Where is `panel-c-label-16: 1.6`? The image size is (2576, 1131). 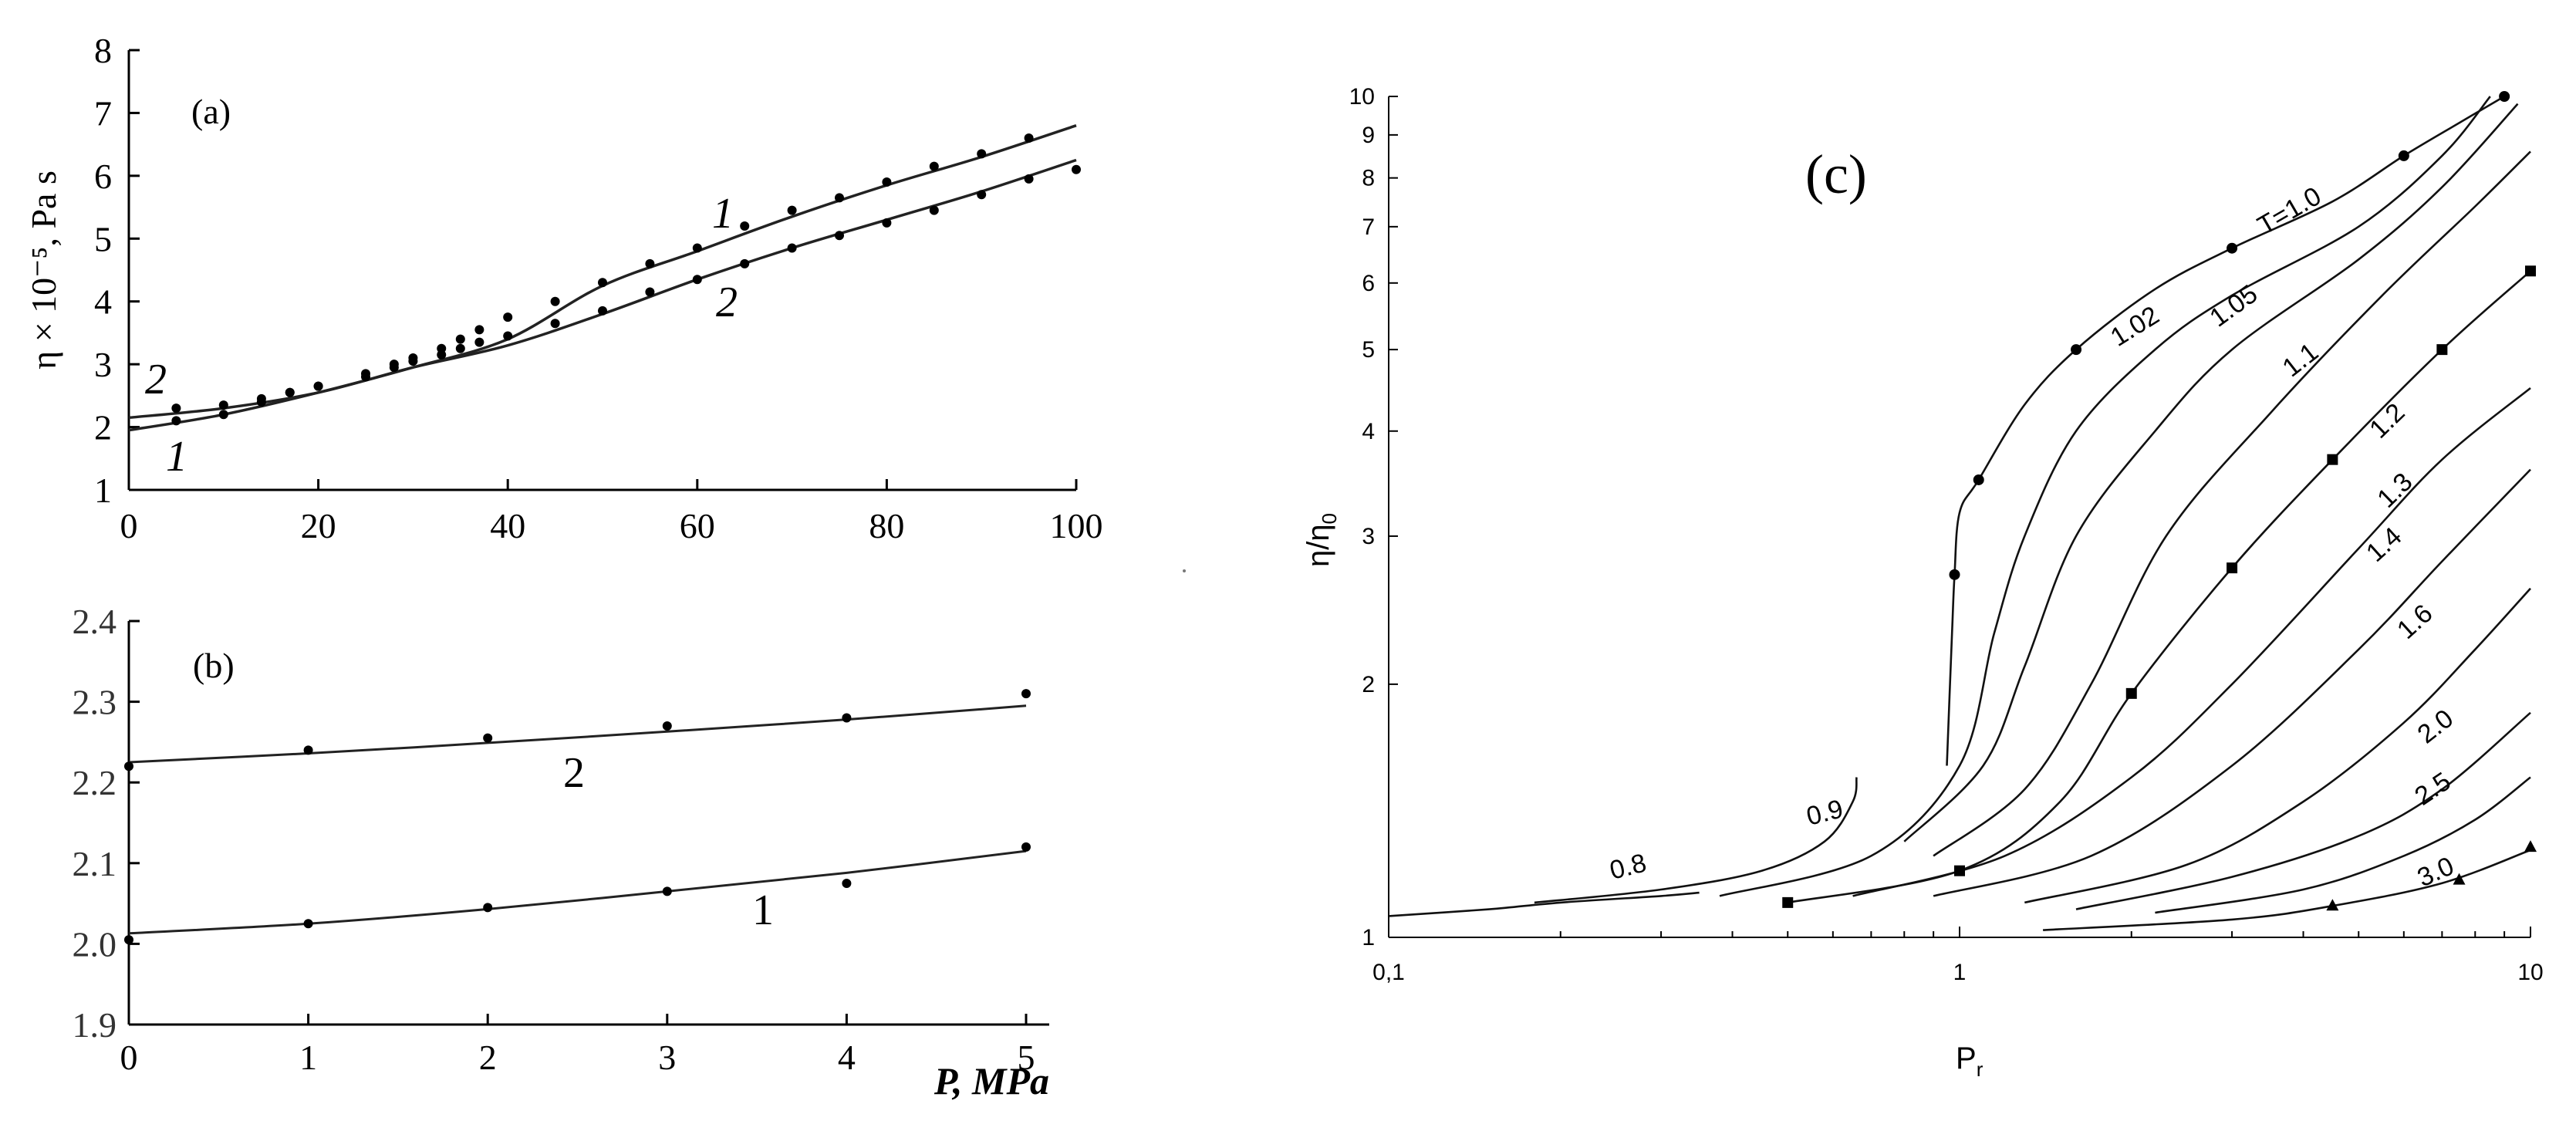
panel-c-label-16: 1.6 is located at coordinates (2415, 622).